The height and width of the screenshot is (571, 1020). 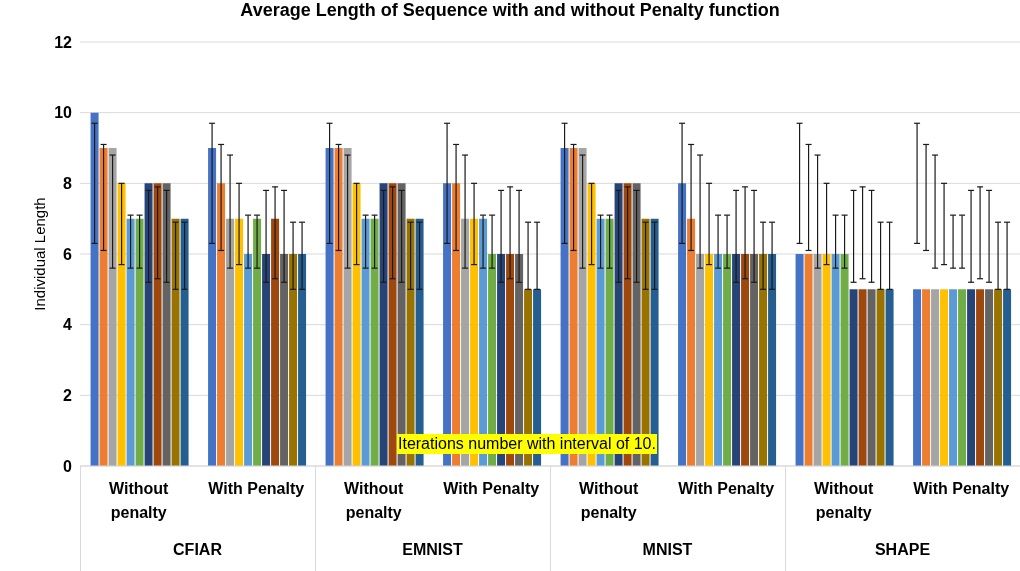 I want to click on chart-title: Average Length of Sequence with and without Penalty function, so click(x=510, y=10).